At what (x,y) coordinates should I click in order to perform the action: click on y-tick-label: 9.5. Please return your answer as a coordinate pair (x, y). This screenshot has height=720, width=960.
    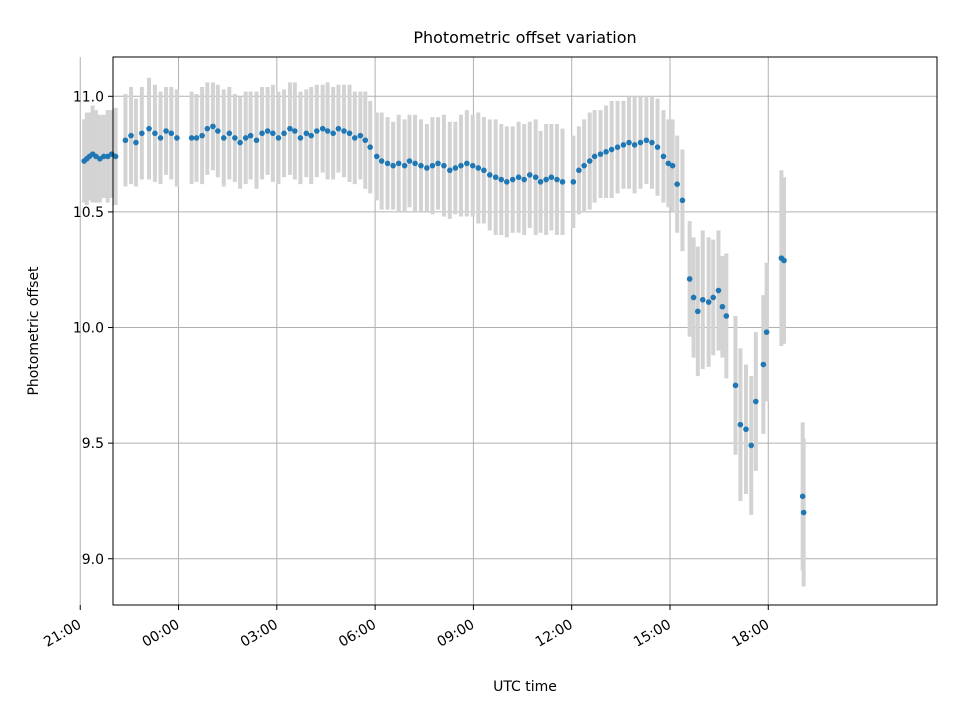
    Looking at the image, I should click on (93, 444).